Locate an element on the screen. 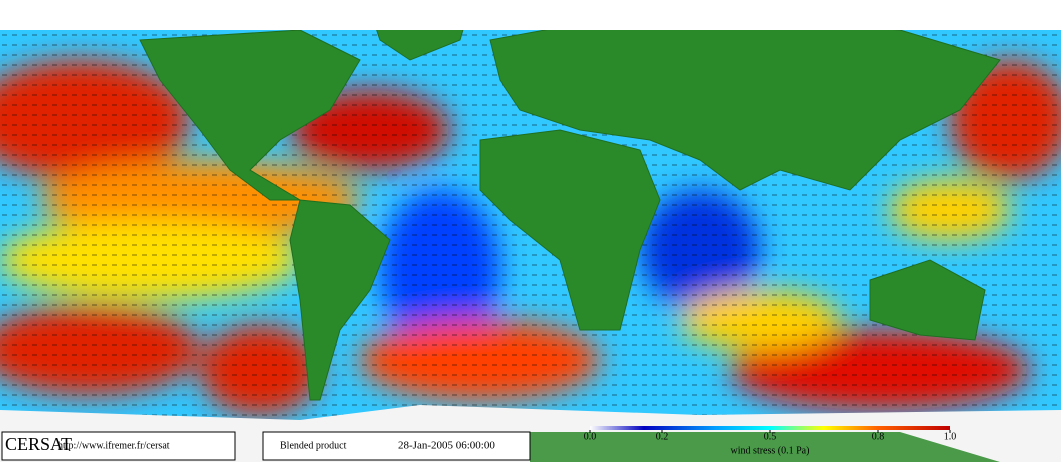 The image size is (1061, 467). colorbar-label: wind stress (0.1 Pa) is located at coordinates (770, 450).